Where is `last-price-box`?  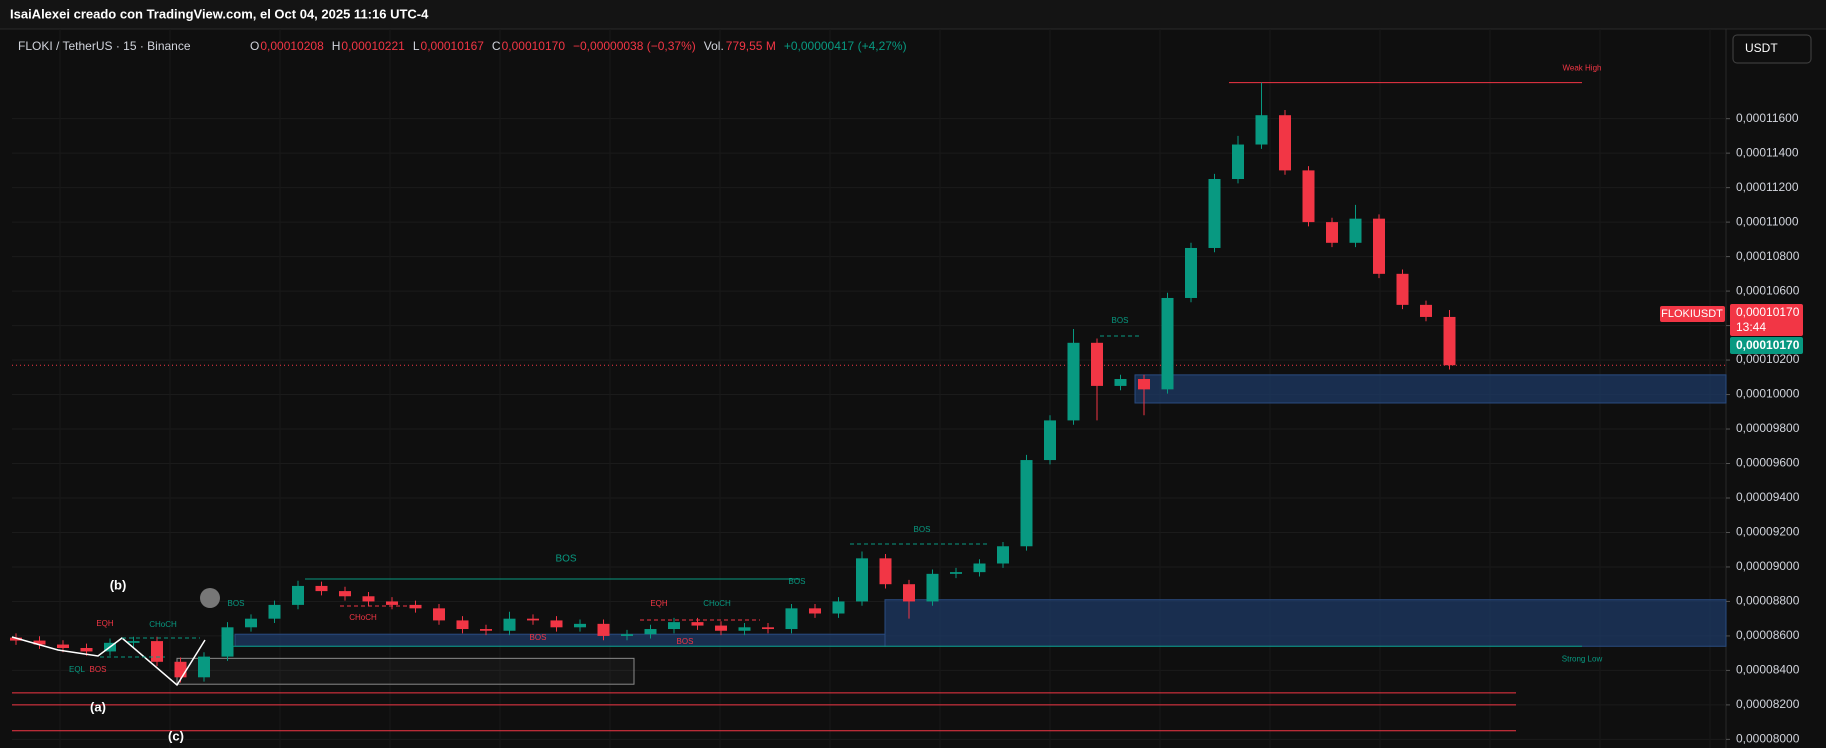 last-price-box is located at coordinates (1766, 345).